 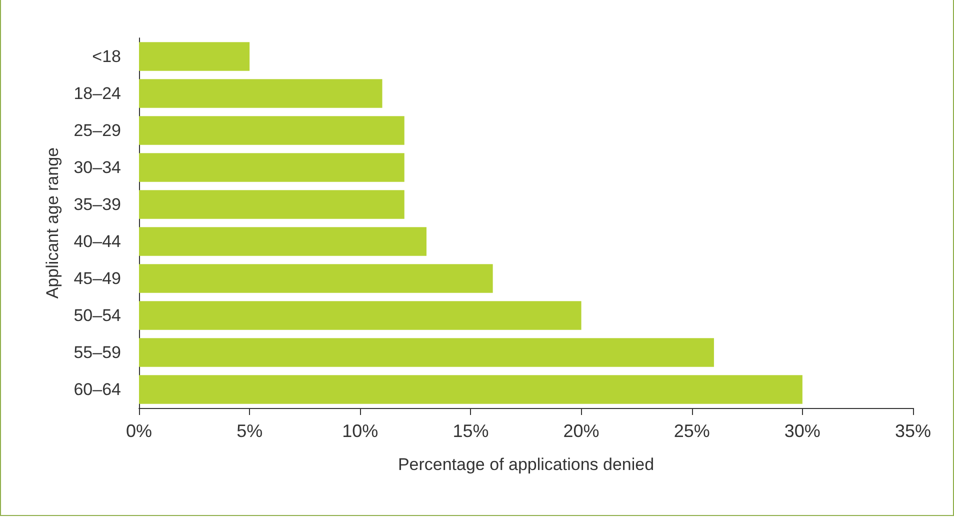 What do you see at coordinates (52, 223) in the screenshot?
I see `y-axis-title: Applicant age range` at bounding box center [52, 223].